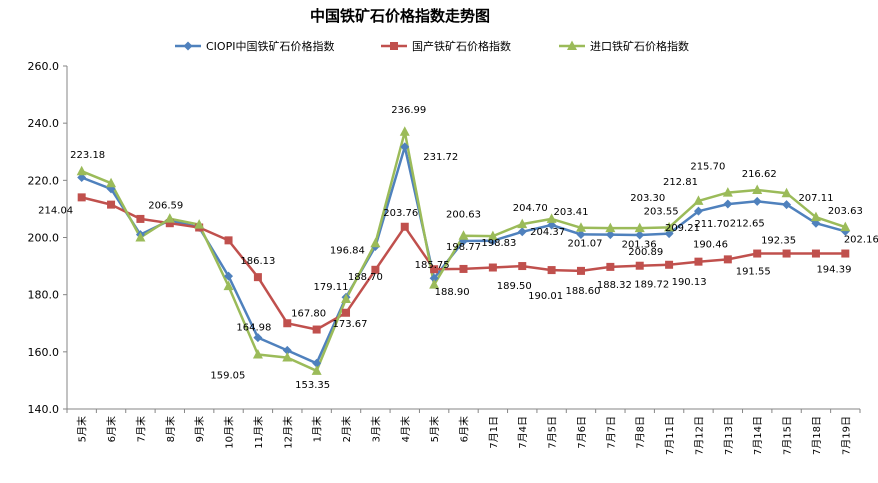  I want to click on y-tick-label: 140.0, so click(44, 409).